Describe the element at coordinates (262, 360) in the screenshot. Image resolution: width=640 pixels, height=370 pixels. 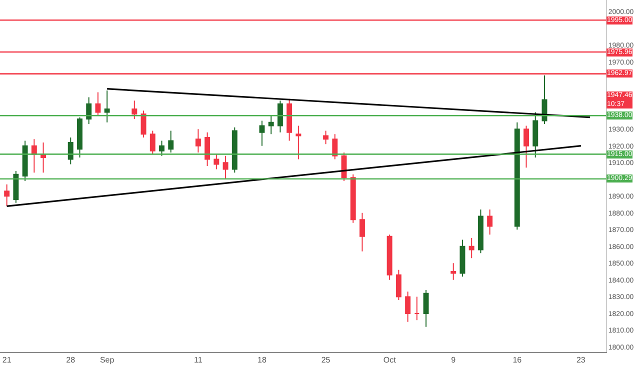
I see `x-tick-label: 18` at that location.